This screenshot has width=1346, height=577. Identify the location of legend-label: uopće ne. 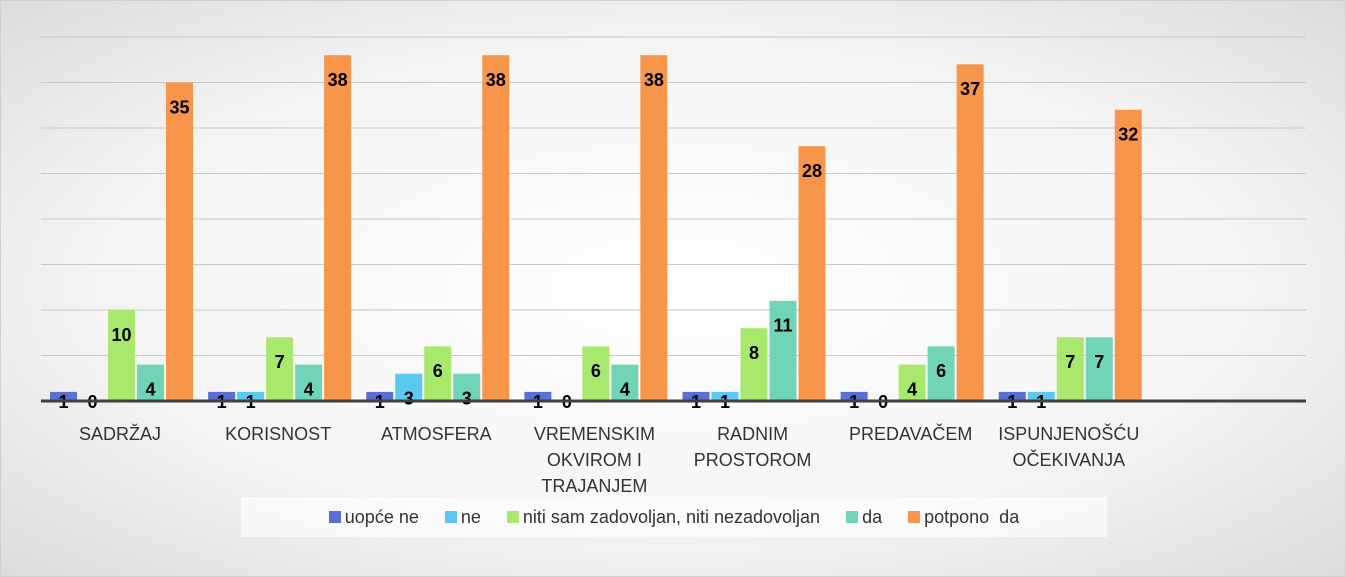
(381, 516).